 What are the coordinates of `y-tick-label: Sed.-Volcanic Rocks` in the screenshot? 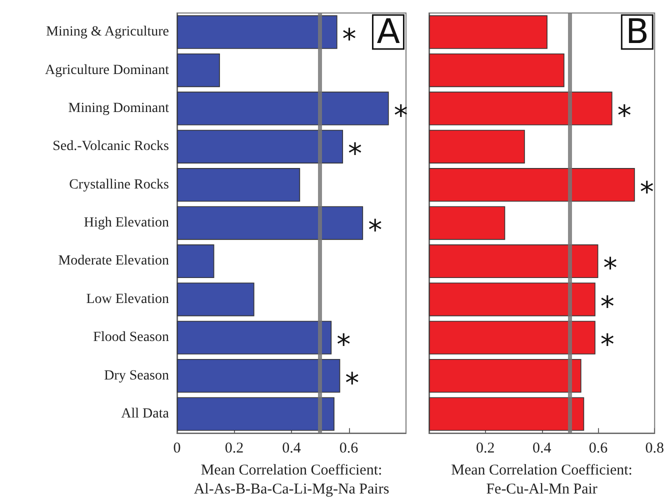 It's located at (110, 146).